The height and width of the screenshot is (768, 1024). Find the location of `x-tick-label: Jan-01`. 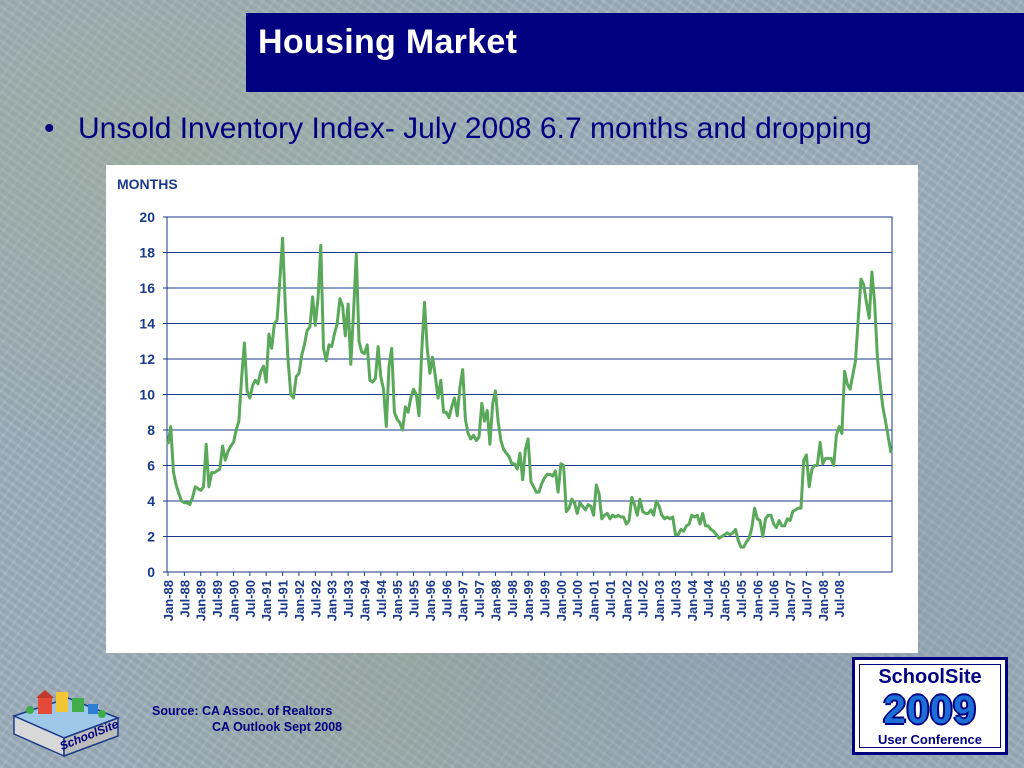

x-tick-label: Jan-01 is located at coordinates (594, 600).